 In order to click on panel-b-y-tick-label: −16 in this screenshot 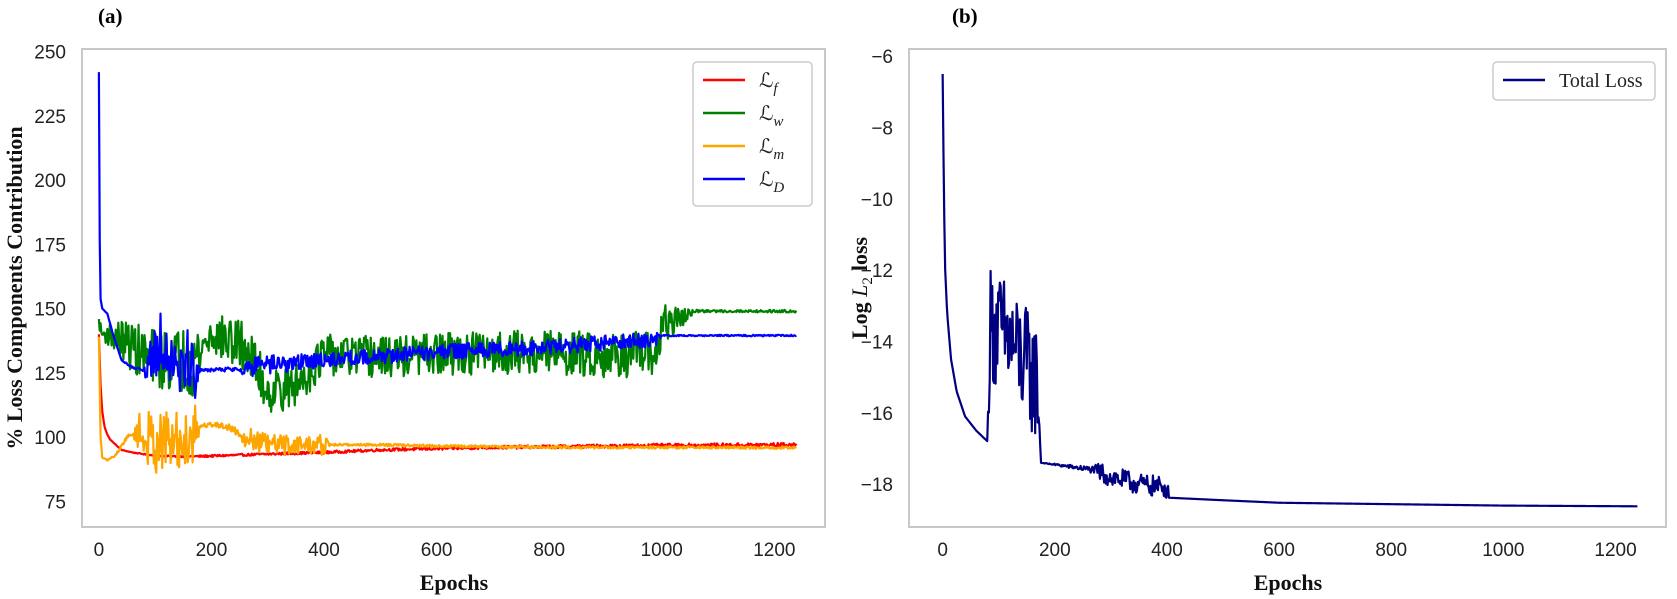, I will do `click(877, 414)`.